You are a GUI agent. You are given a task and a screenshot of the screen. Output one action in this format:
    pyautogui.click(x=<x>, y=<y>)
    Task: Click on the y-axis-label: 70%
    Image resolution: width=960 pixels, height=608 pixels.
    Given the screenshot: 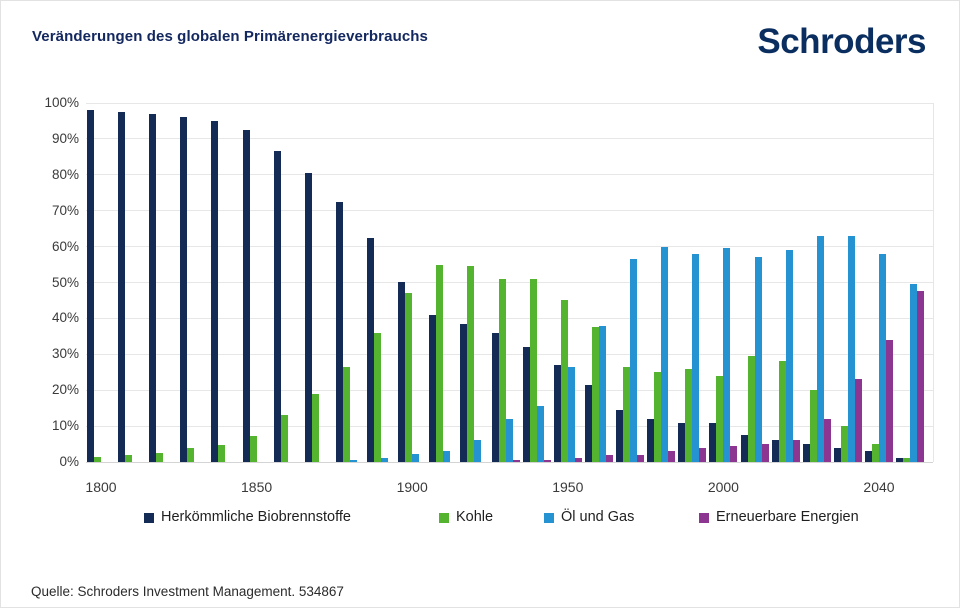 What is the action you would take?
    pyautogui.click(x=65, y=210)
    